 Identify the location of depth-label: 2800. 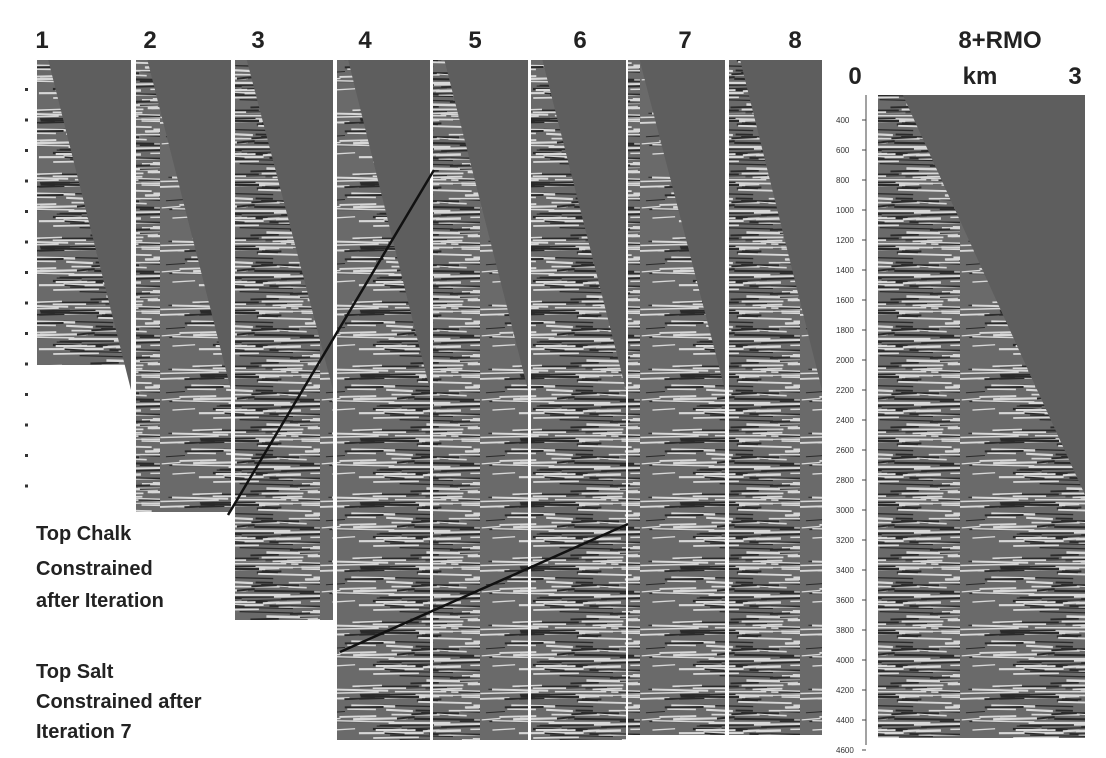
(845, 480).